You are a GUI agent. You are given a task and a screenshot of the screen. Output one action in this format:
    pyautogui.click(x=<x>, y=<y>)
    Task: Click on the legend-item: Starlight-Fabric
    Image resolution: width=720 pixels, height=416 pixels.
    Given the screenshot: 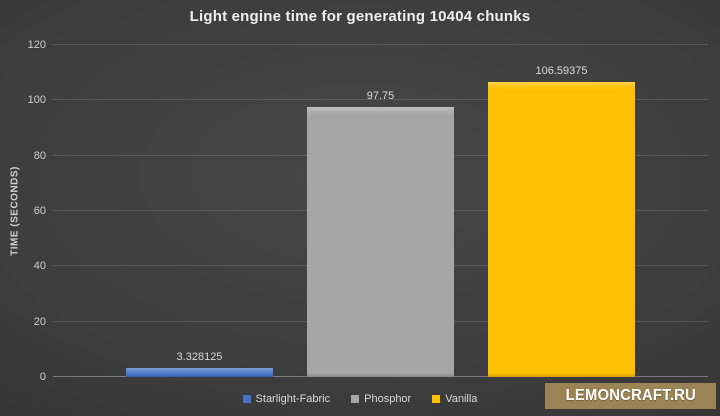 What is the action you would take?
    pyautogui.click(x=286, y=399)
    